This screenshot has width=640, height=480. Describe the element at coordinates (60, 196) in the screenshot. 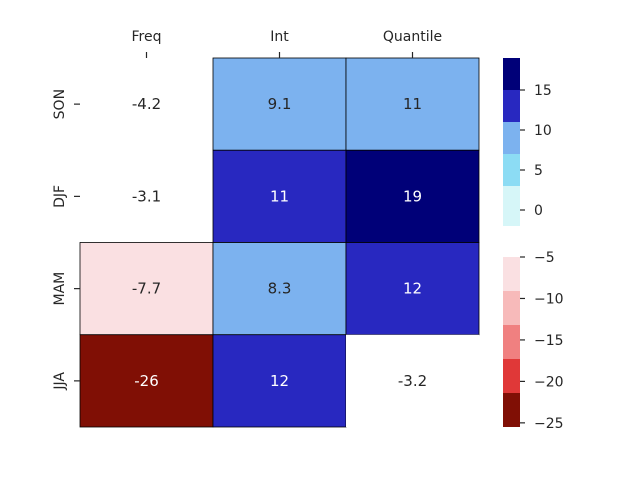

I see `row-label: DJF` at that location.